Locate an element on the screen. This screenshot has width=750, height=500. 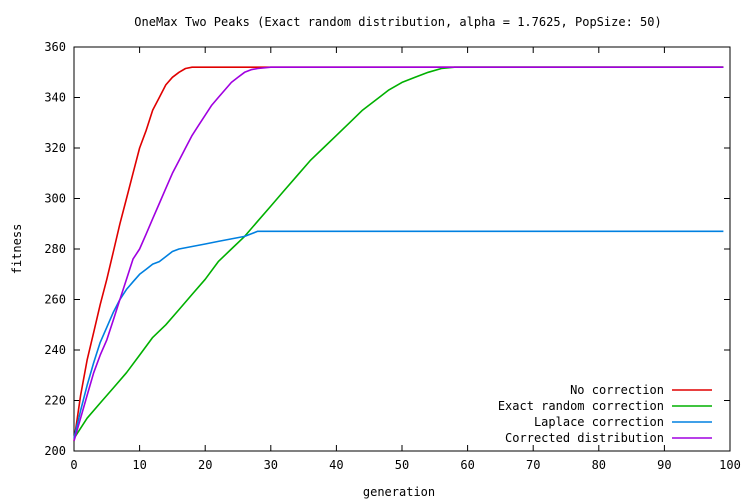
x-axis-label: generation is located at coordinates (399, 492).